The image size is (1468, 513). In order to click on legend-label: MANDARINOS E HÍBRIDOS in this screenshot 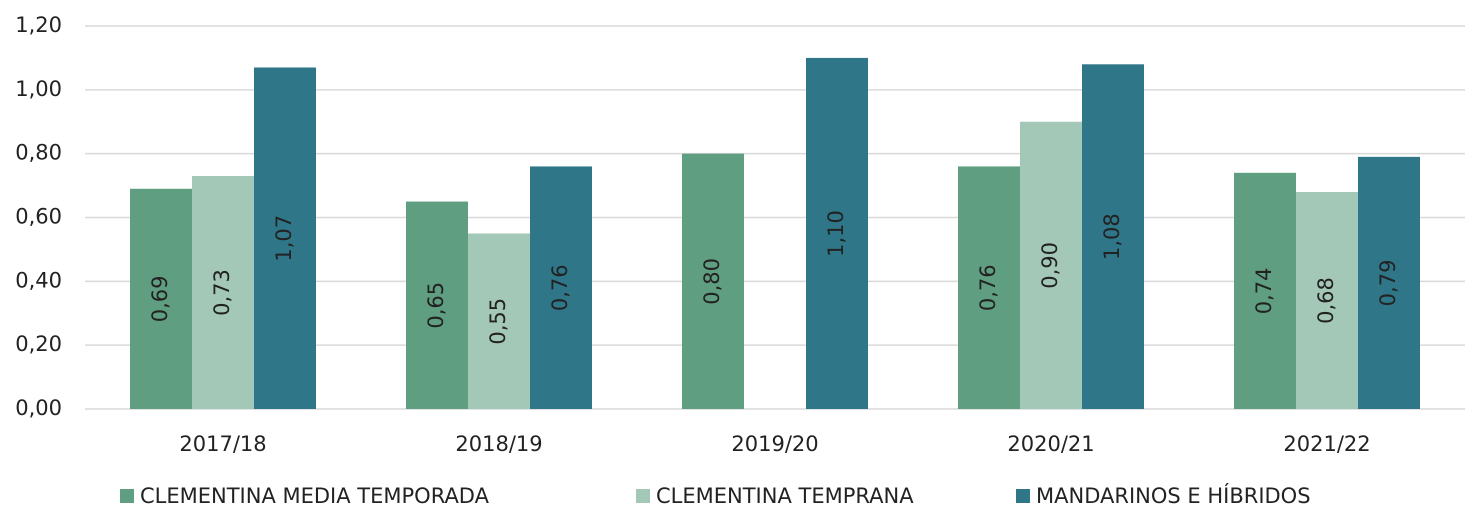, I will do `click(1173, 495)`.